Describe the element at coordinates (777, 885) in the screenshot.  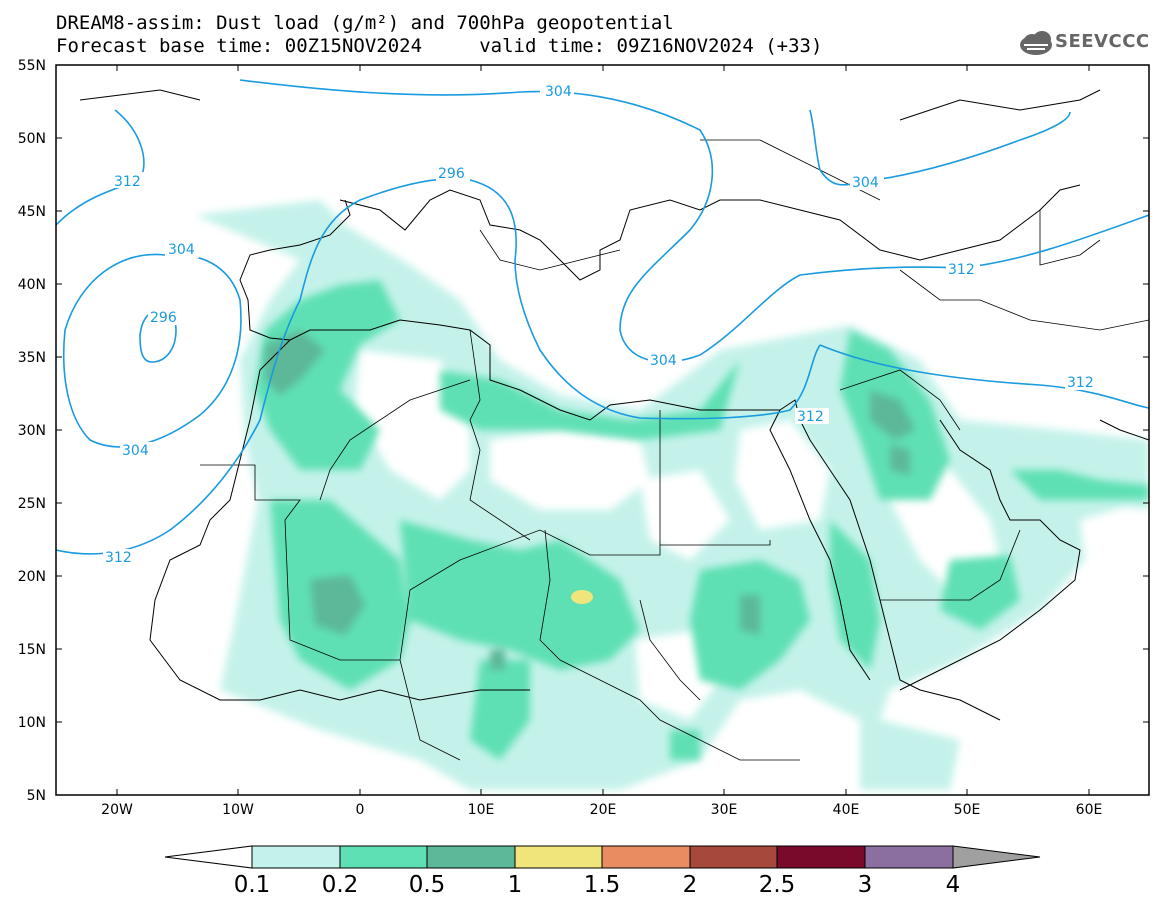
I see `colorbar-label: 2.5` at that location.